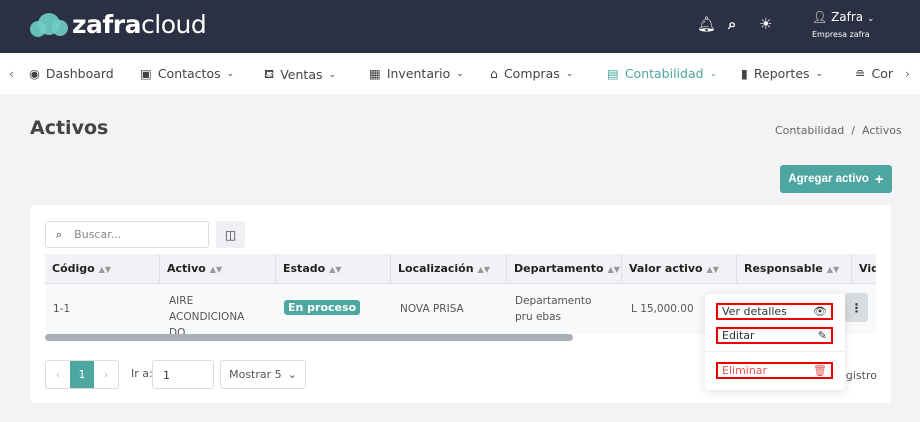 Image resolution: width=920 pixels, height=422 pixels. What do you see at coordinates (662, 309) in the screenshot?
I see `cell-valor: L 15,000.00` at bounding box center [662, 309].